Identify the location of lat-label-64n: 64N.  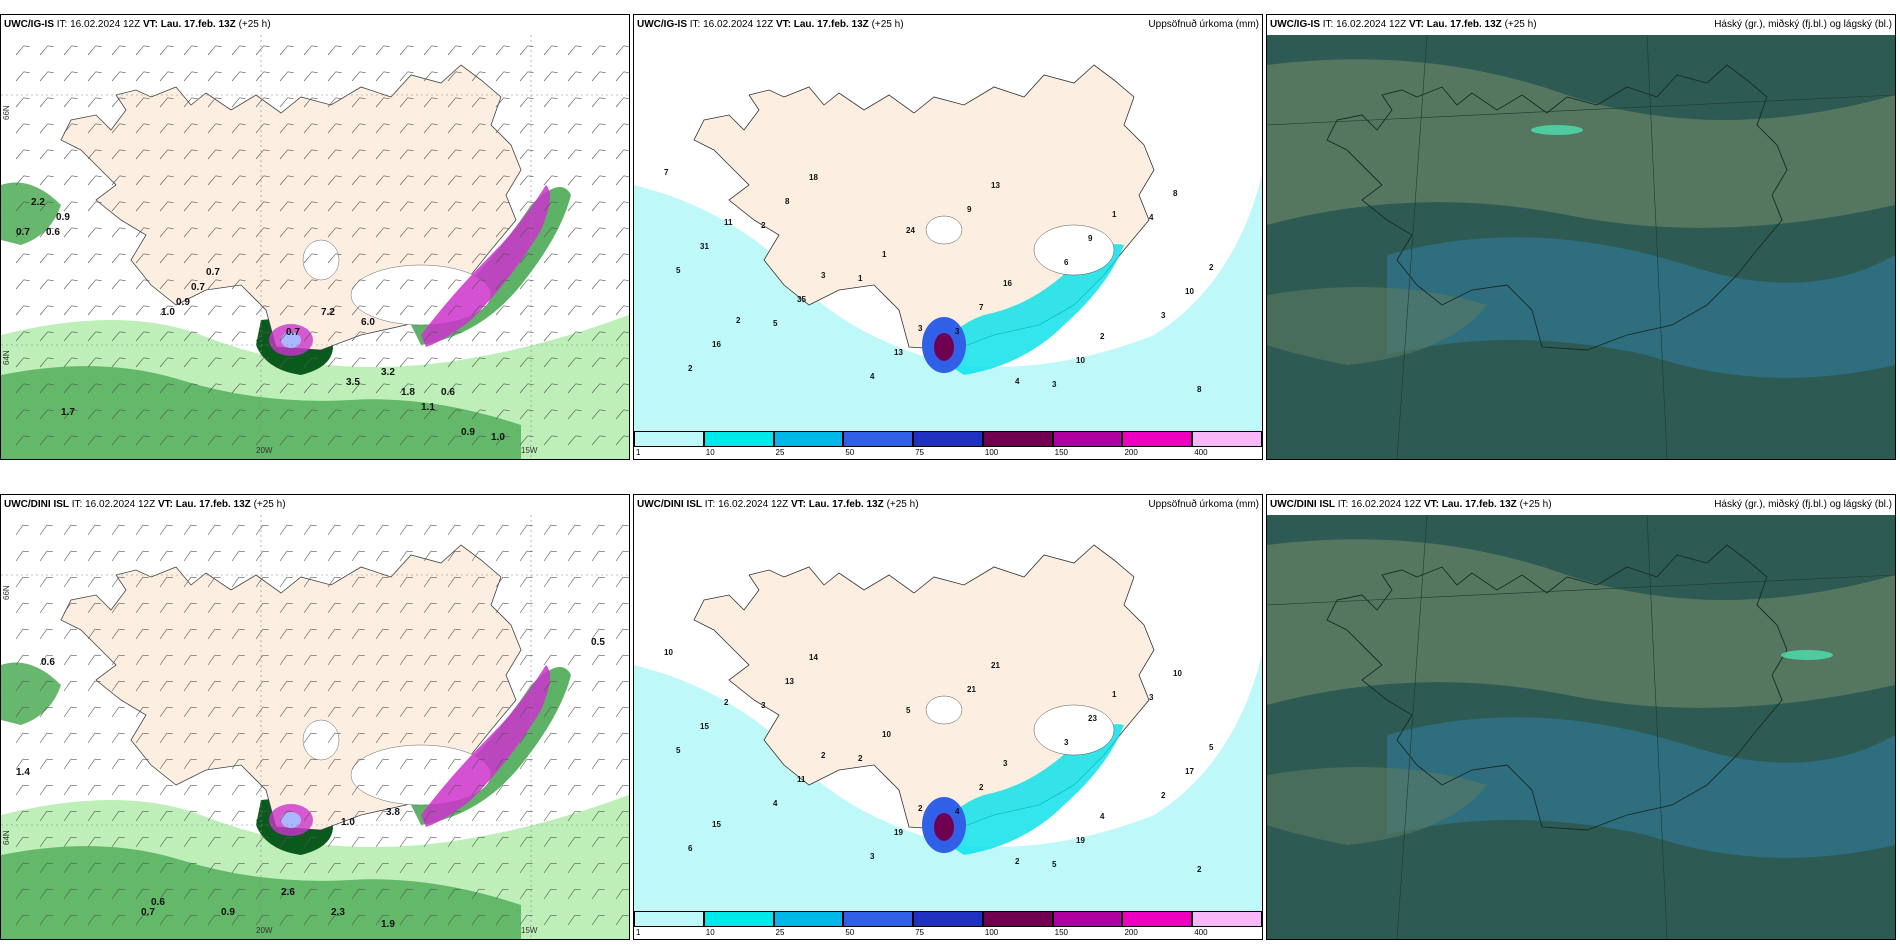
(6, 837).